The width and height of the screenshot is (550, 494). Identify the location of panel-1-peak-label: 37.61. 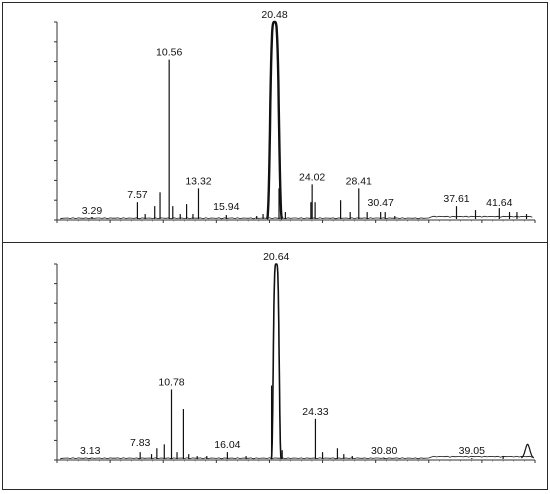
(456, 199).